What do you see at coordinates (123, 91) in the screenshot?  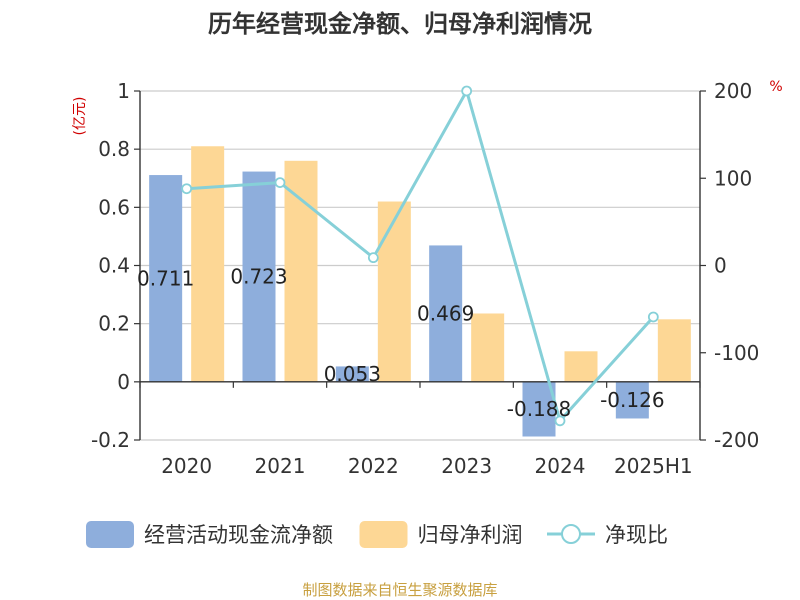 I see `left-tick-label: 1` at bounding box center [123, 91].